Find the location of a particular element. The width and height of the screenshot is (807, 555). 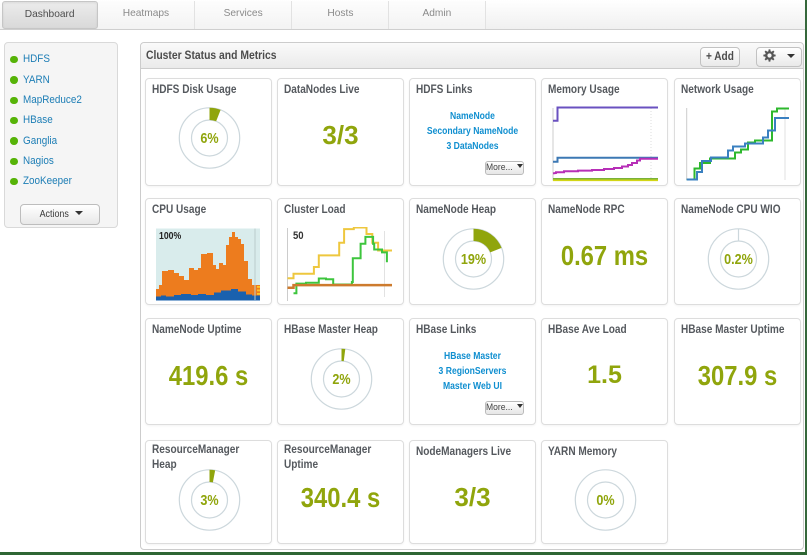

svg-text: 3% is located at coordinates (209, 500).